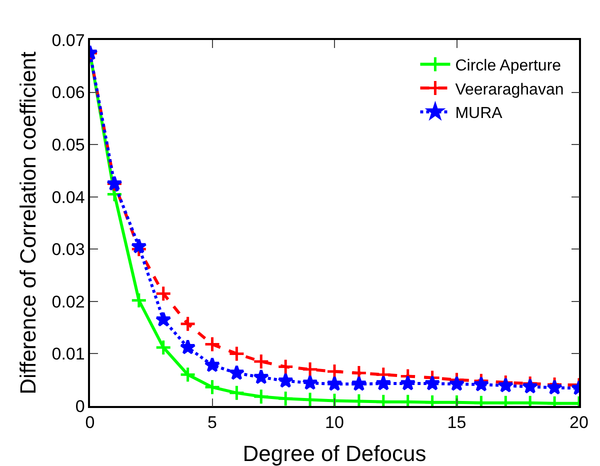  Describe the element at coordinates (28, 223) in the screenshot. I see `y-axis-title: Difference of Correlation coefficient` at that location.